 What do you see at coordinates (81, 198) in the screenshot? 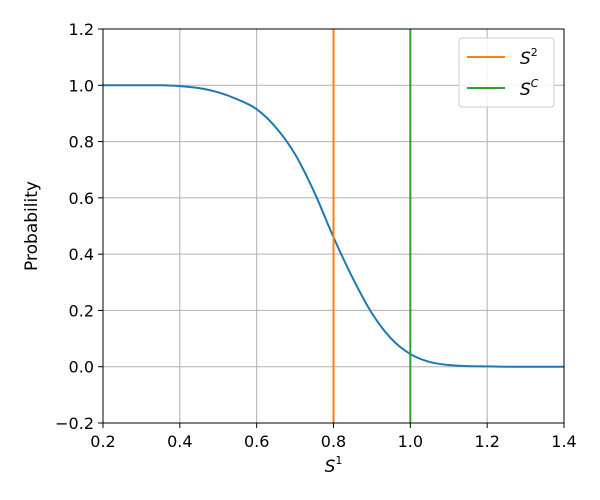
I see `y-tick-label: 0.6` at bounding box center [81, 198].